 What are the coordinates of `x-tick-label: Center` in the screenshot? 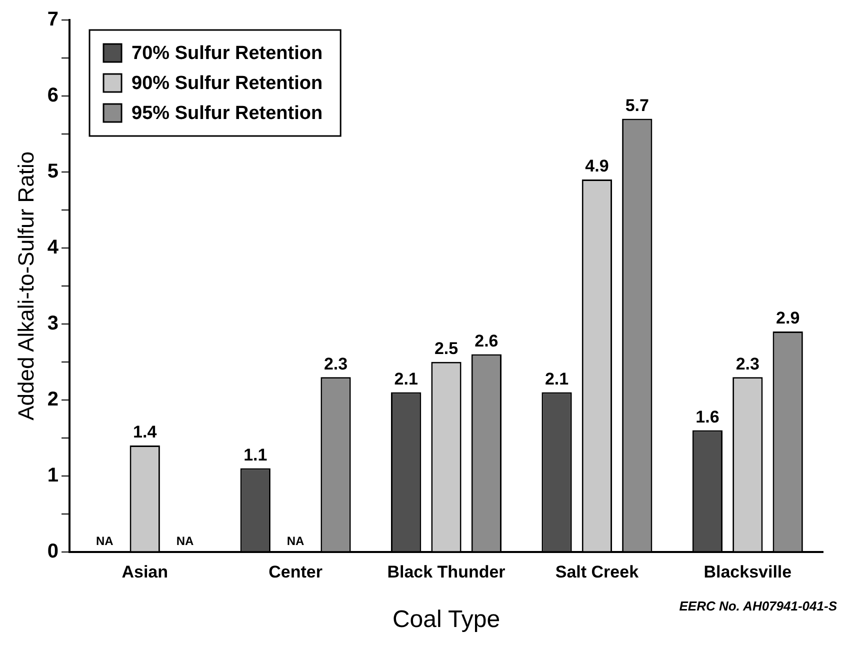 It's located at (295, 572).